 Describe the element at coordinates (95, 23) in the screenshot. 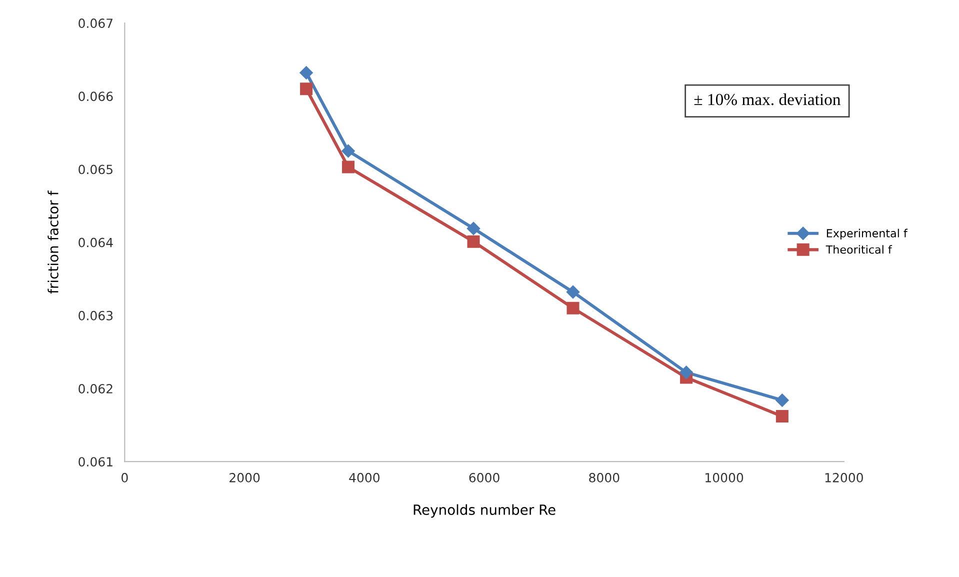

I see `y-tick-label: 0.067` at that location.